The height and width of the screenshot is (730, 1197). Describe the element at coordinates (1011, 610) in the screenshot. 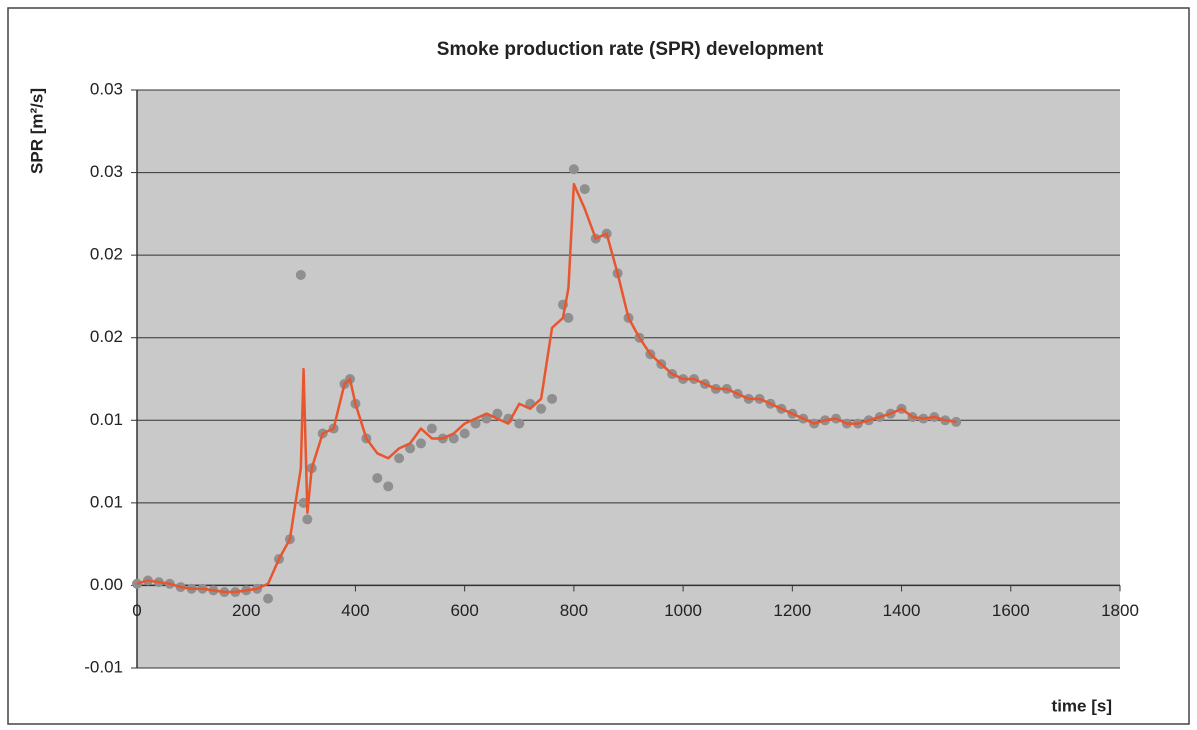

I see `x-tick-label: 1600` at that location.